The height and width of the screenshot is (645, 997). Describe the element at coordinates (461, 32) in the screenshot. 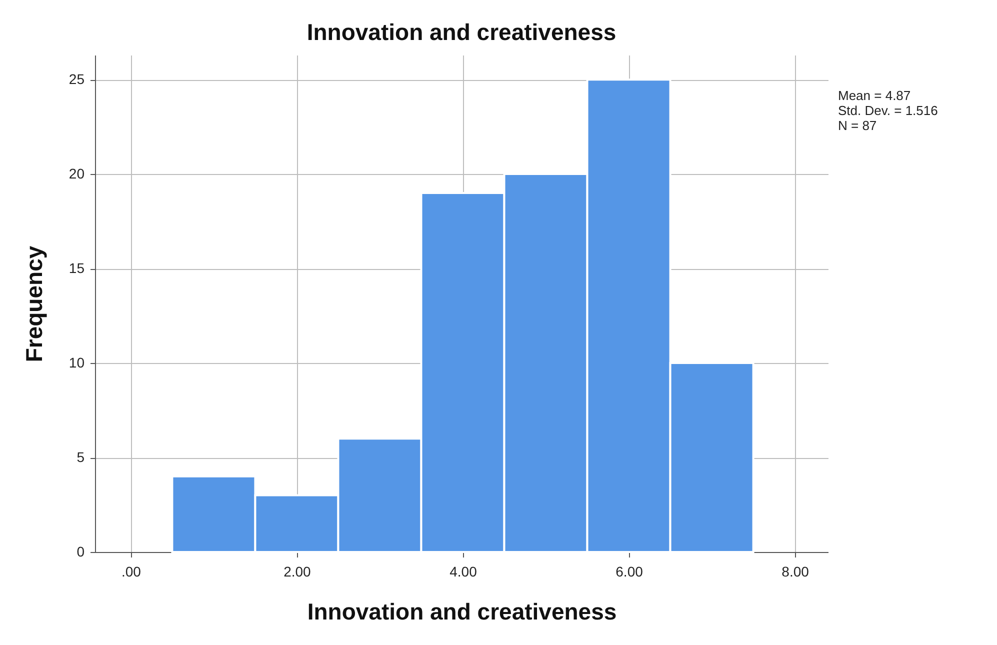

I see `chart-title: Innovation and creativeness` at that location.